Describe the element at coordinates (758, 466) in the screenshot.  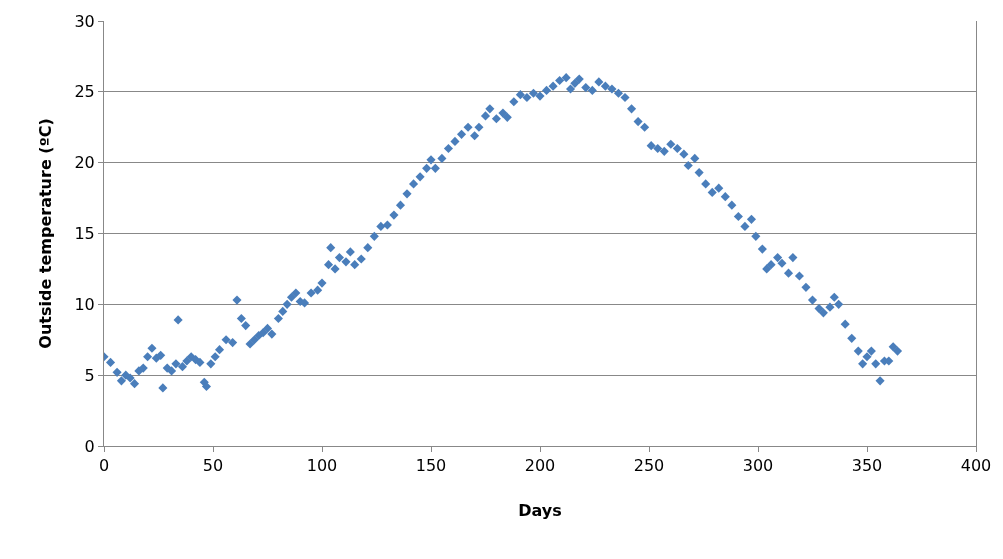
I see `x-tick-label: 300` at that location.